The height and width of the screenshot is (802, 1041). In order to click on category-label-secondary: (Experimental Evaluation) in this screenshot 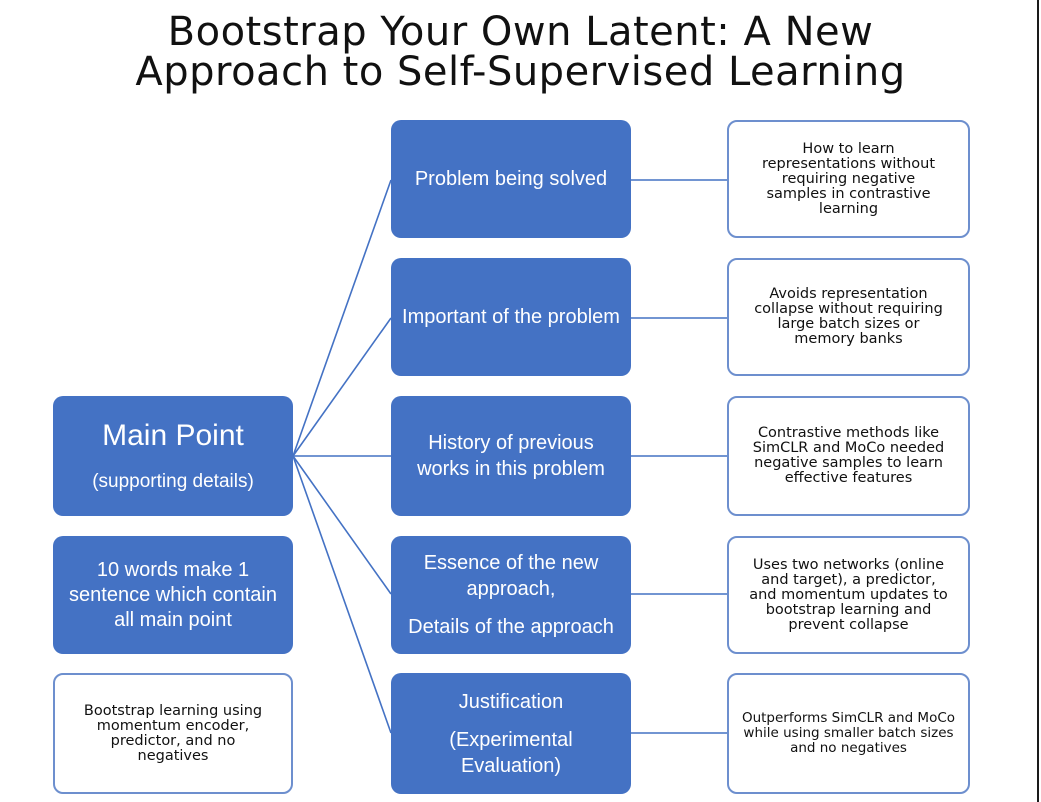, I will do `click(511, 752)`.